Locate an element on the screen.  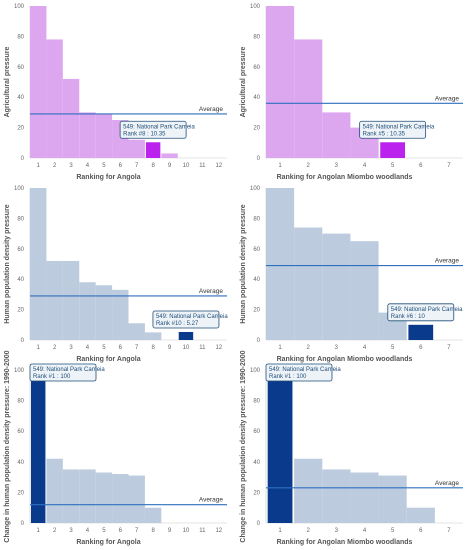
x-tick-label: 10 is located at coordinates (186, 166).